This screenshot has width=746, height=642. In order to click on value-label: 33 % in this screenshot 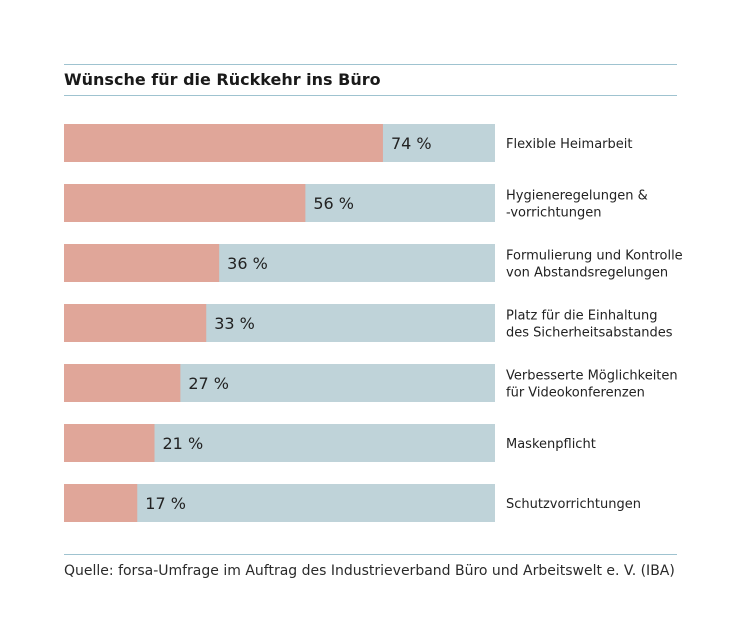, I will do `click(234, 323)`.